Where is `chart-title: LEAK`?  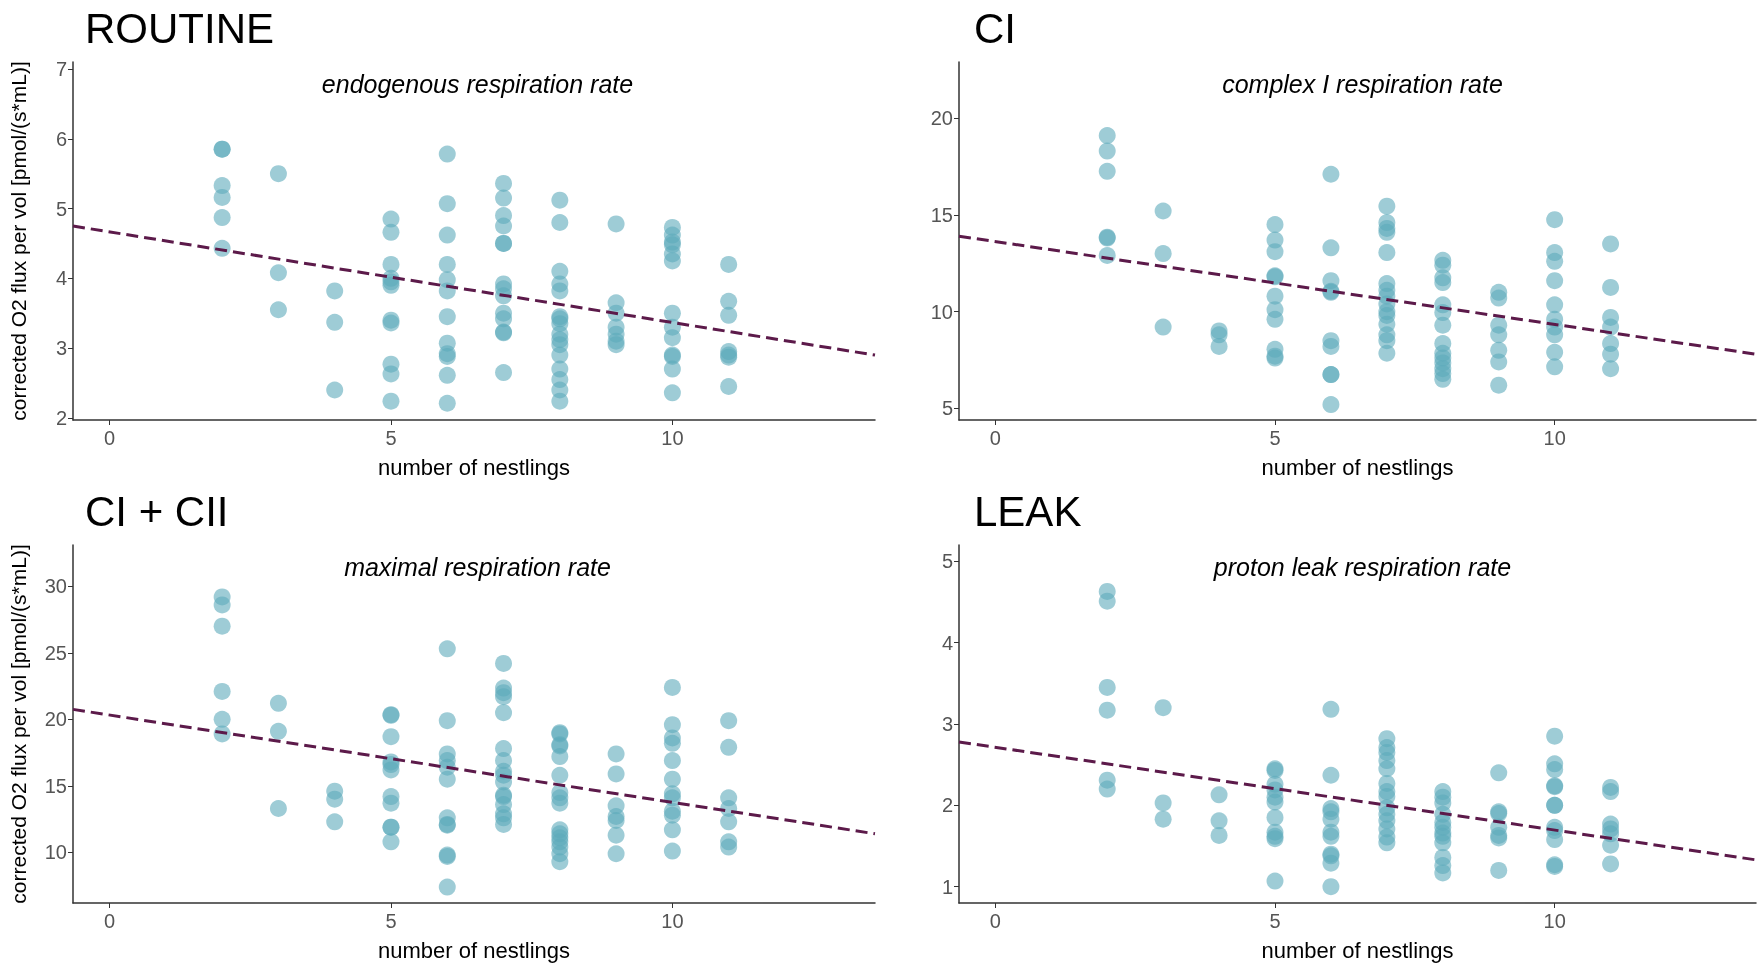
chart-title: LEAK is located at coordinates (1028, 511).